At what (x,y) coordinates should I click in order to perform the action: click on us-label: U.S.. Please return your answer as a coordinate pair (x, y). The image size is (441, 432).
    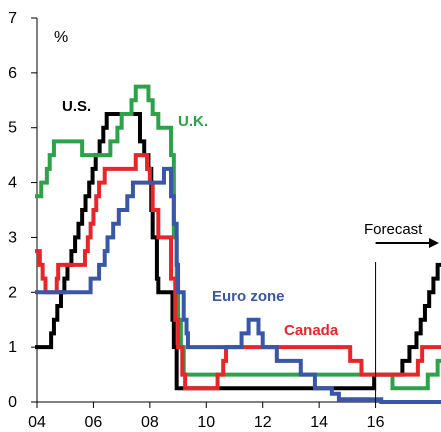
    Looking at the image, I should click on (76, 106).